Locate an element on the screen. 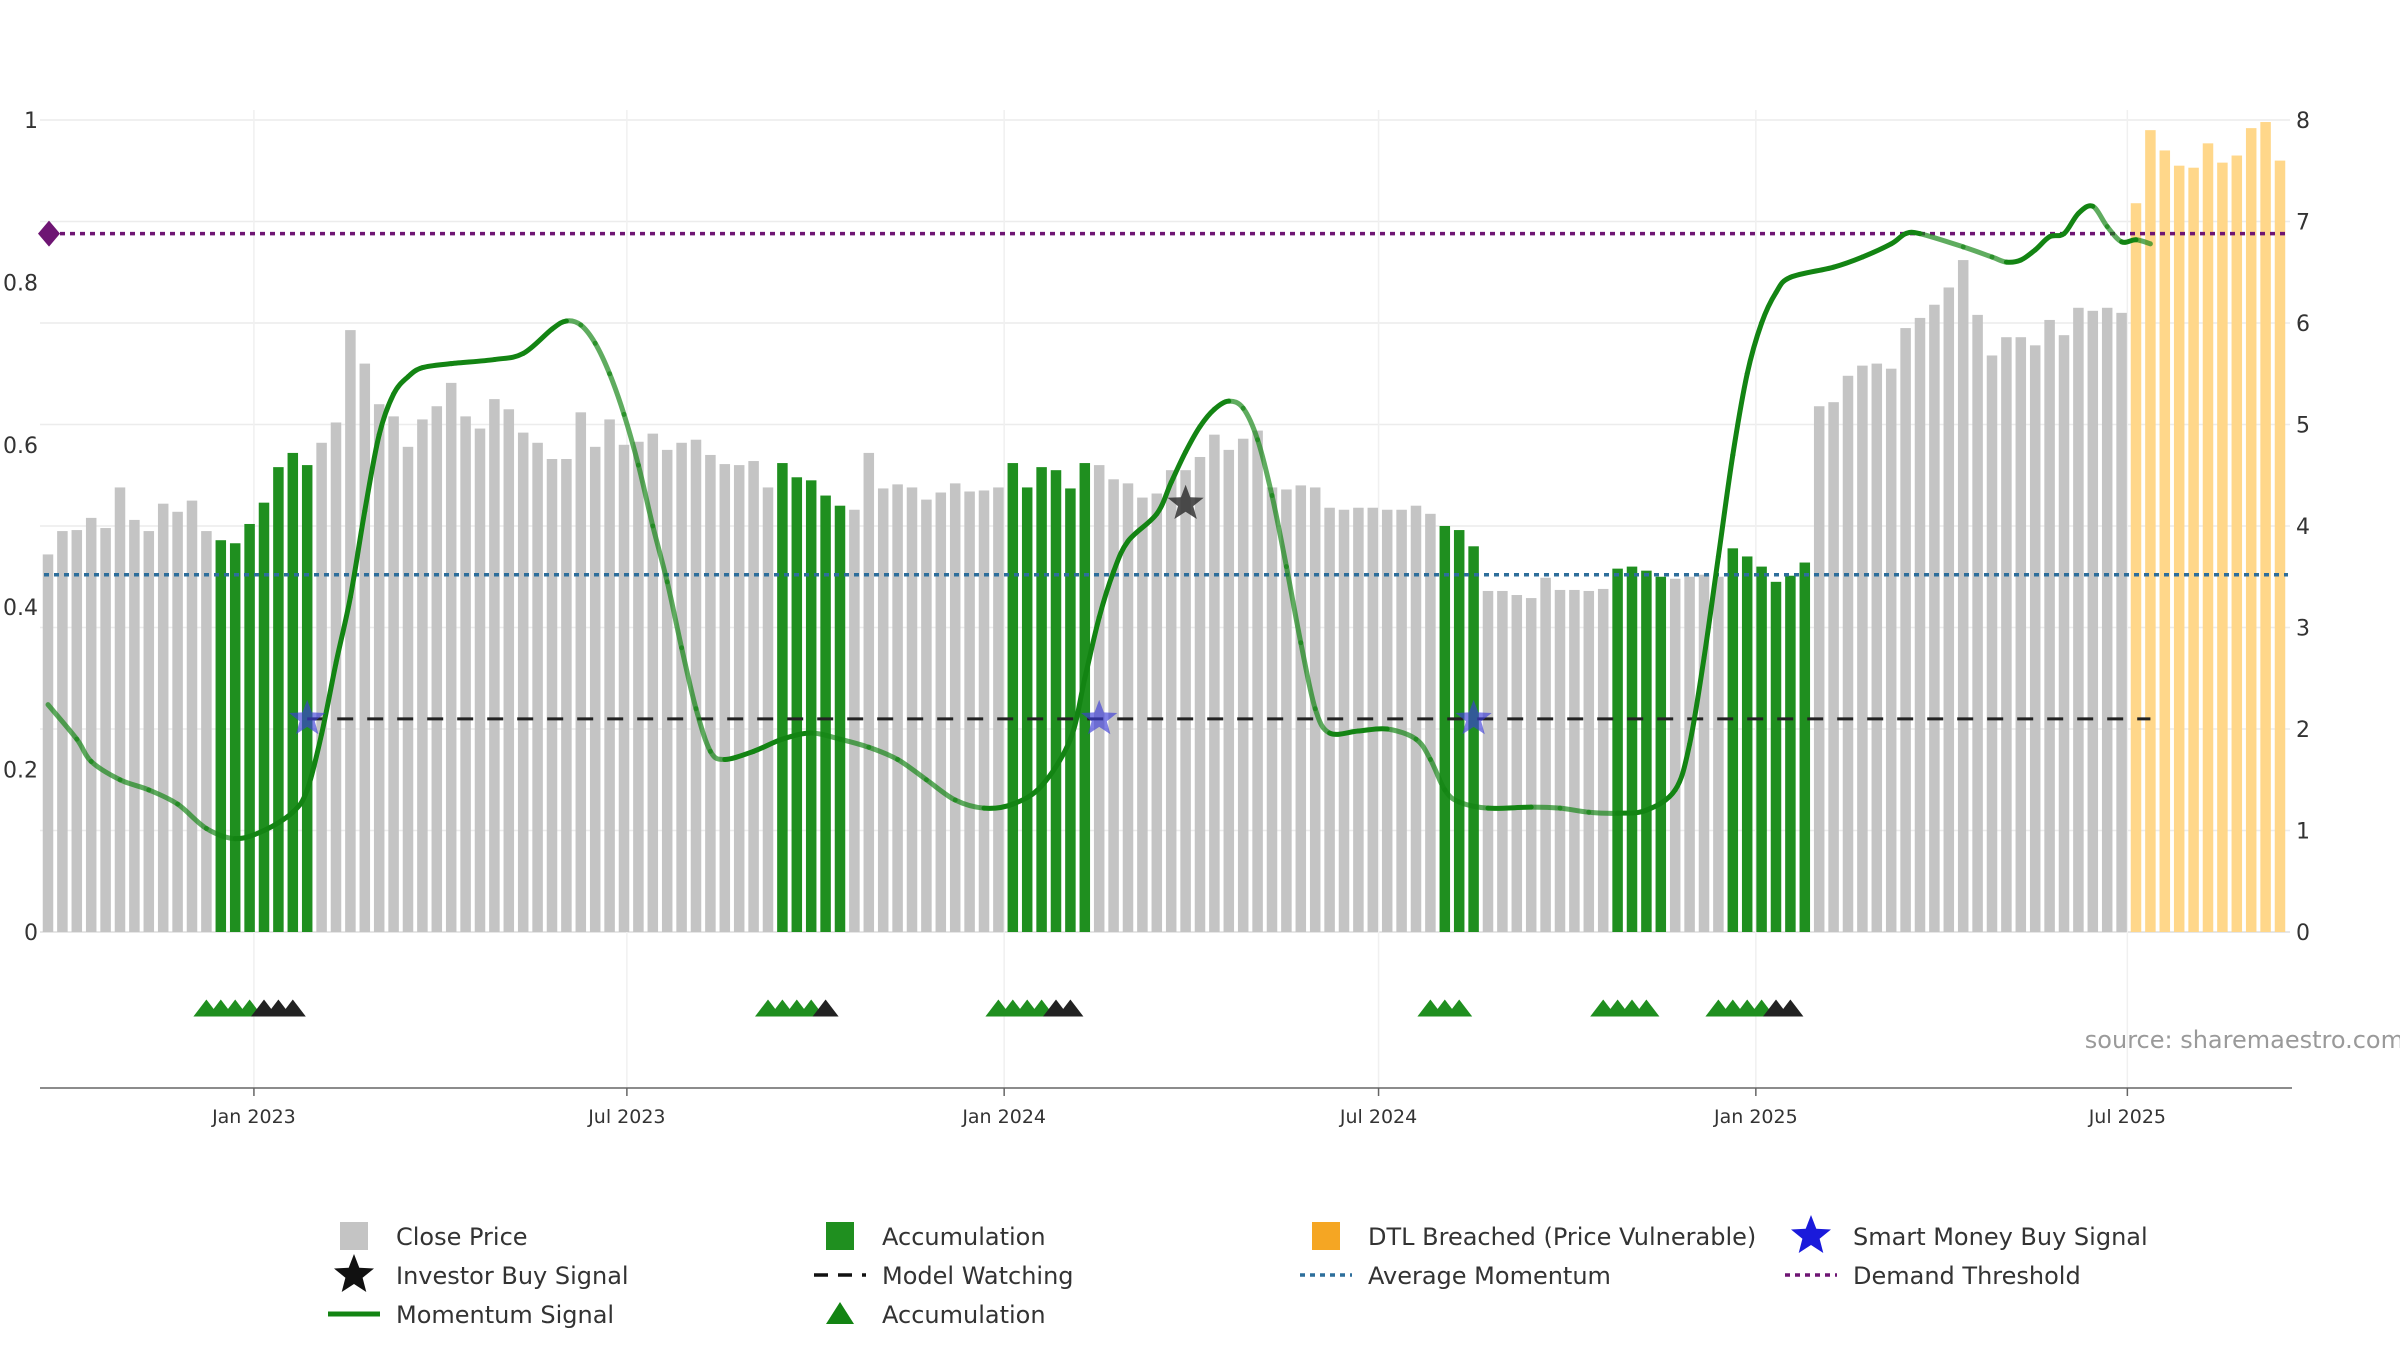 The width and height of the screenshot is (2400, 1354). right-axis-tick-label: 6 is located at coordinates (2303, 324).